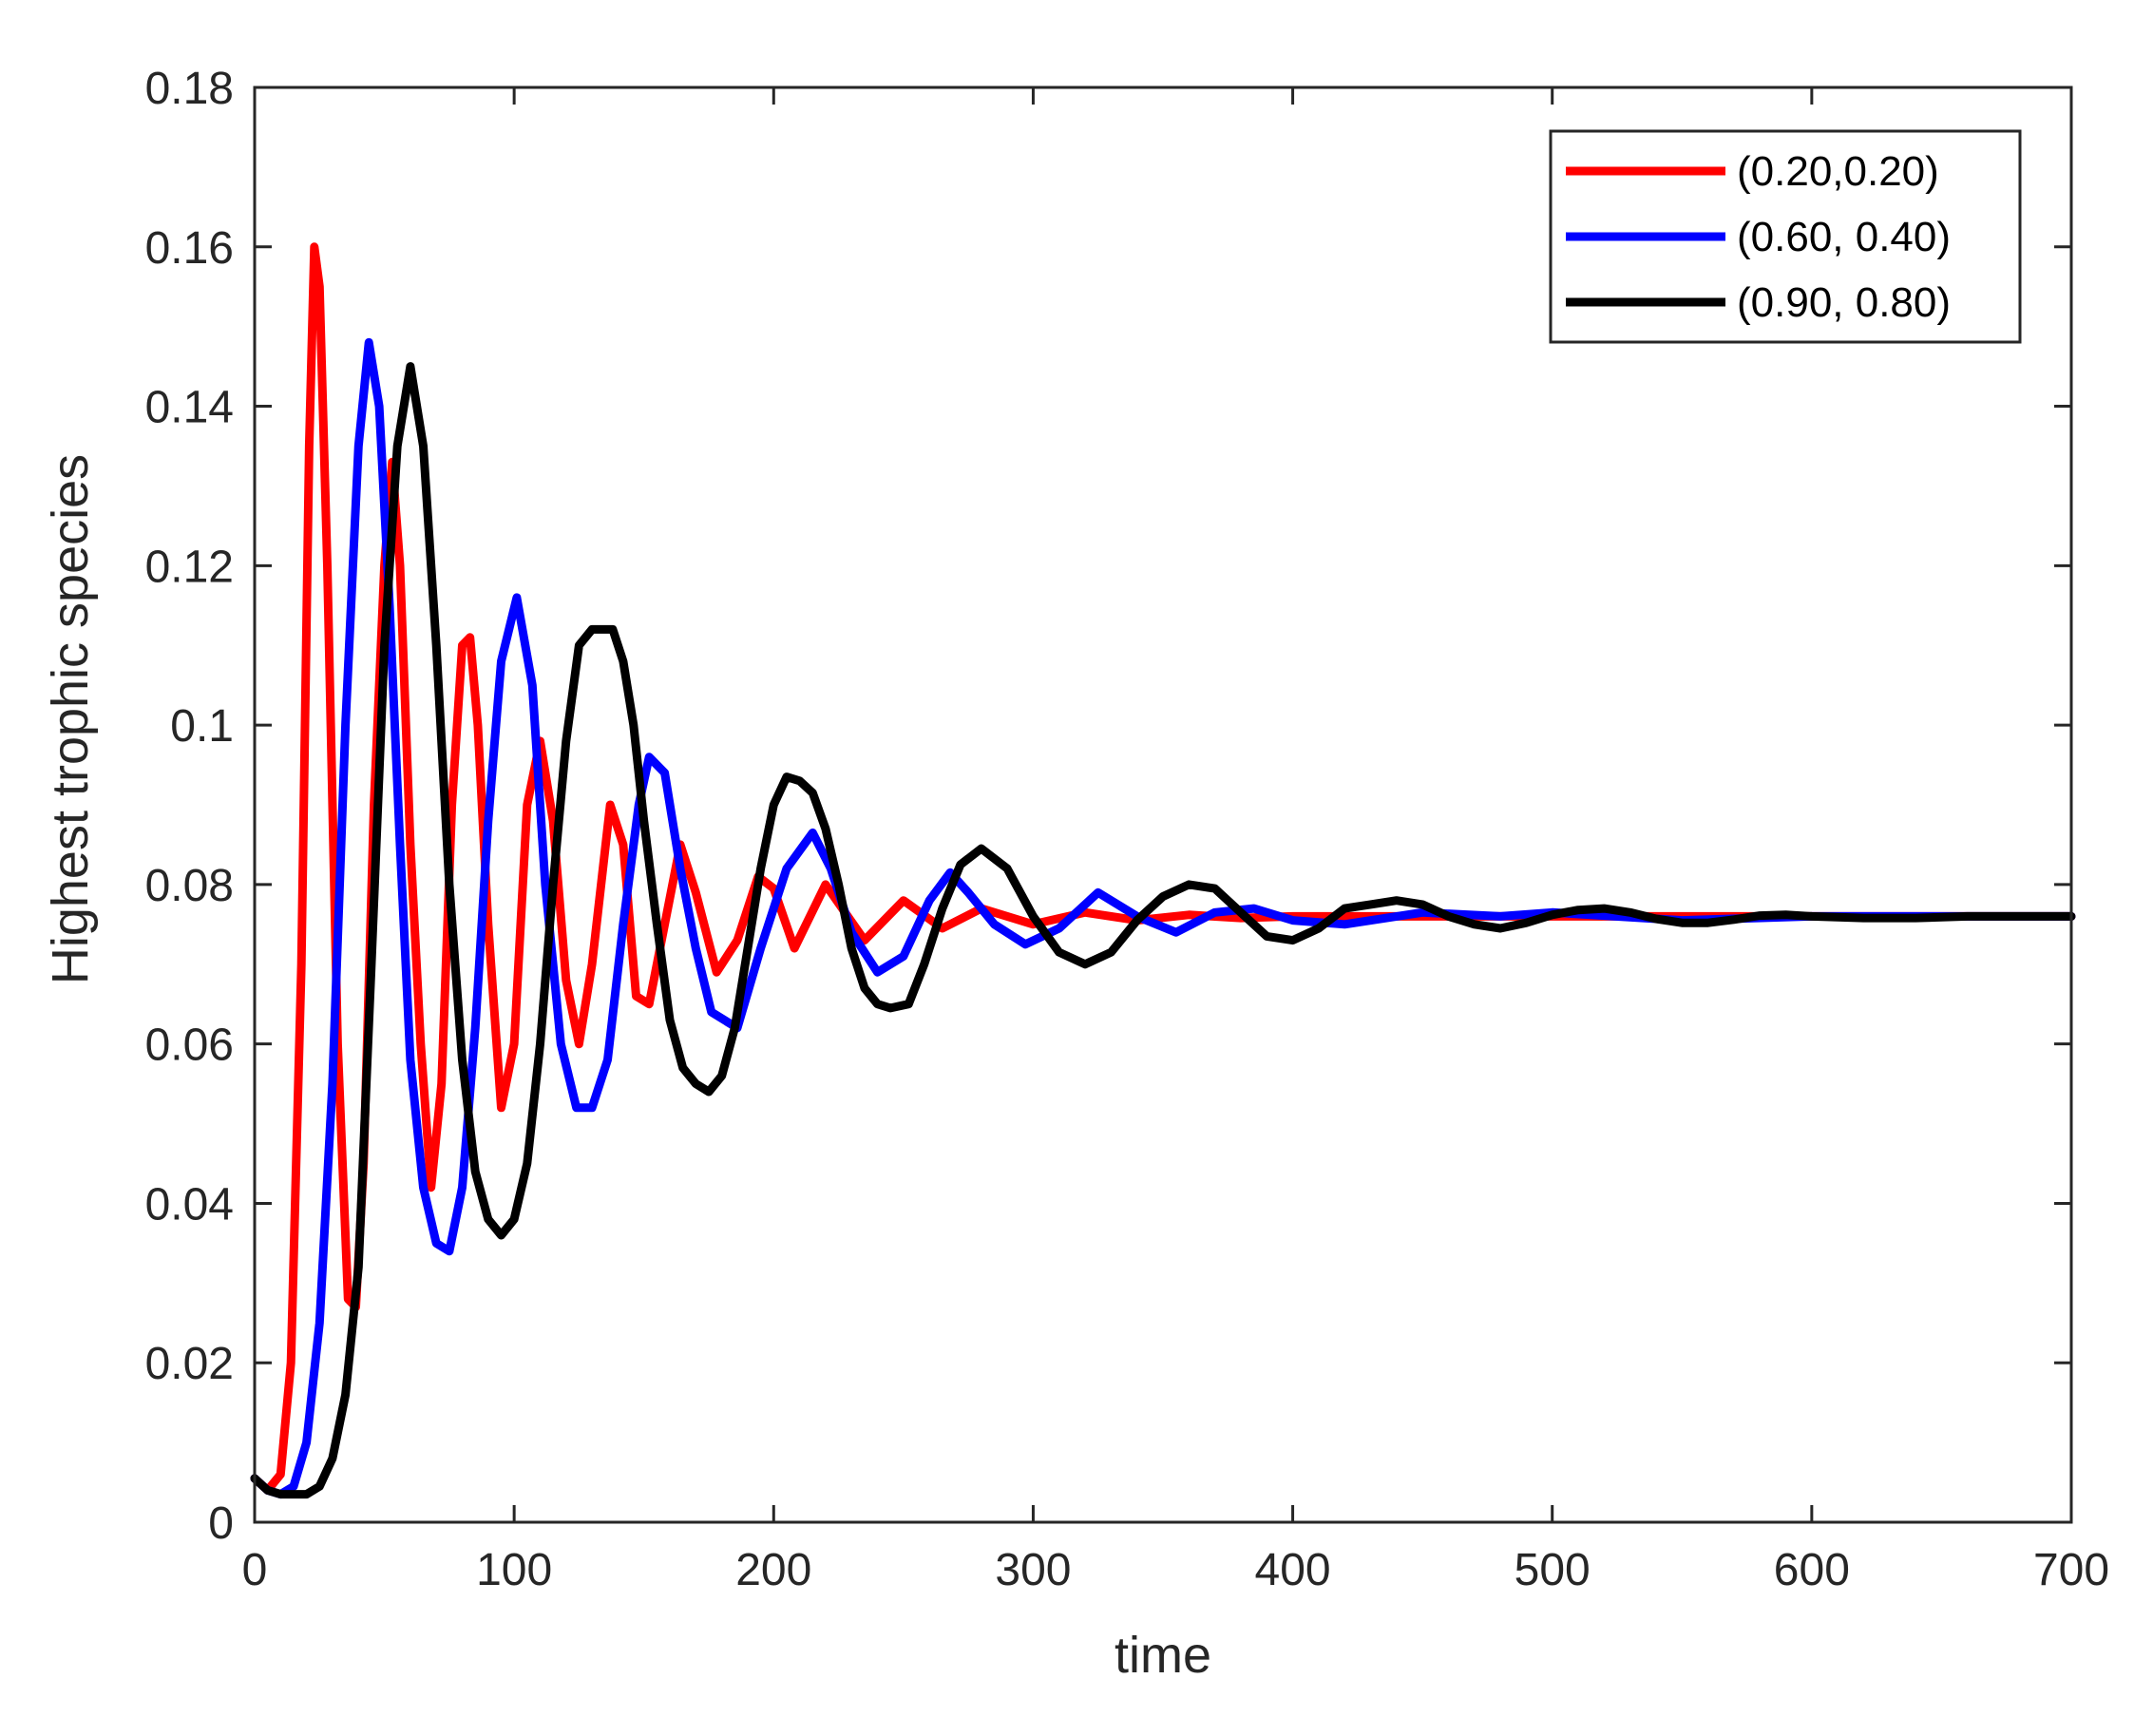 The width and height of the screenshot is (2153, 1736). I want to click on y-tick-label: 0.08, so click(190, 886).